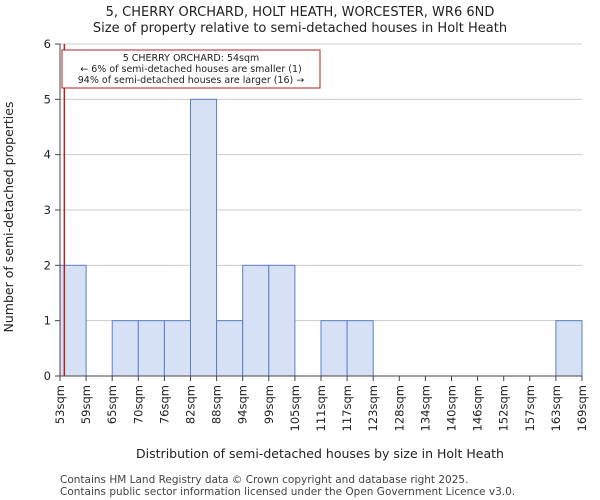  Describe the element at coordinates (8, 217) in the screenshot. I see `y-axis-label: Number of semi-detached properties` at that location.